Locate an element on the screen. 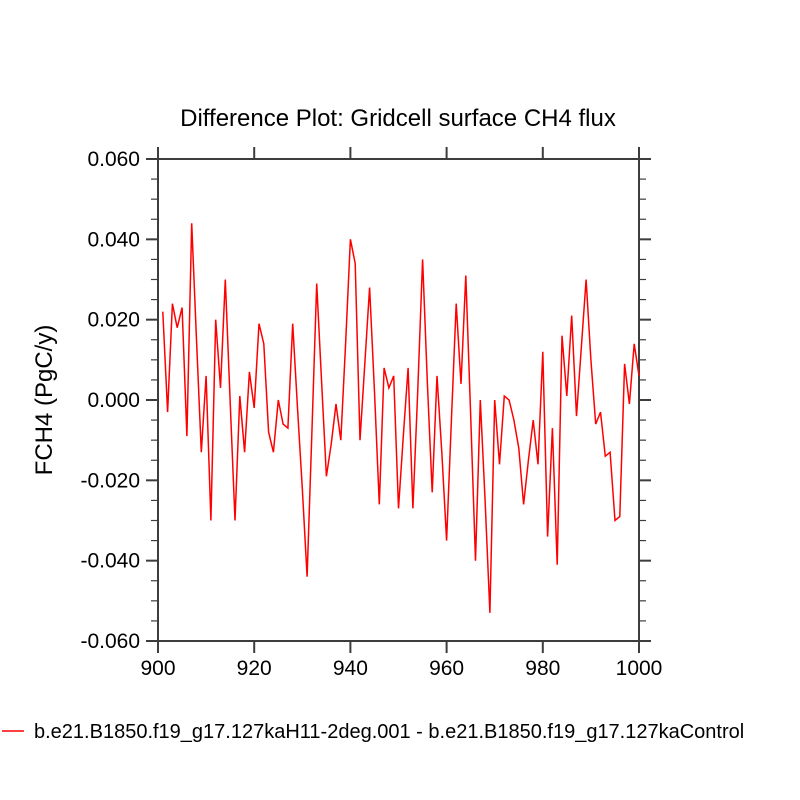 The height and width of the screenshot is (800, 800). y-axis-tick-label: -0.040 is located at coordinates (110, 561).